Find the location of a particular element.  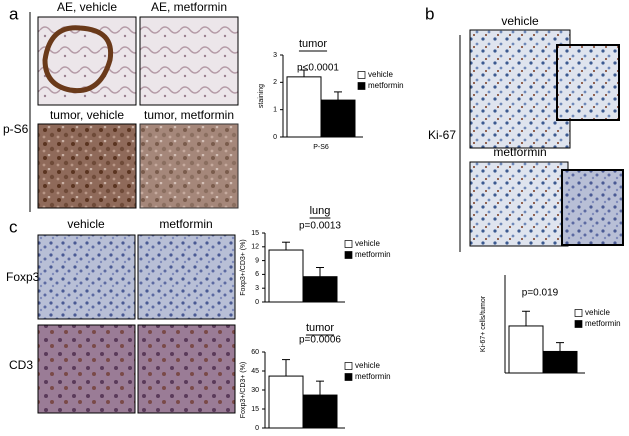

annotation: p=0.0006 is located at coordinates (320, 340).